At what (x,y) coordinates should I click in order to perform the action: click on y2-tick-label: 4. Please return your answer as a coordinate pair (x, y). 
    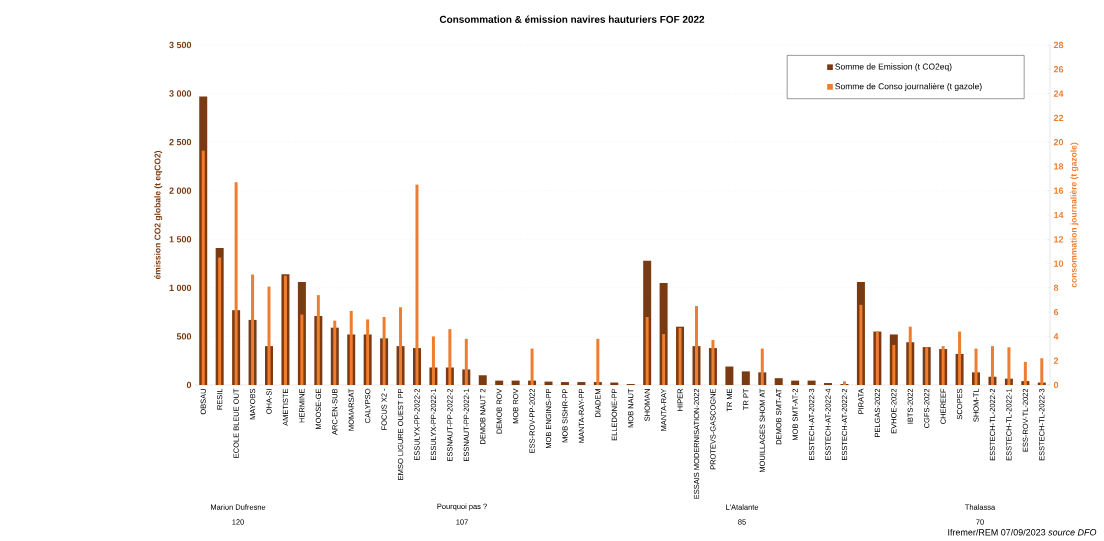
    Looking at the image, I should click on (1056, 336).